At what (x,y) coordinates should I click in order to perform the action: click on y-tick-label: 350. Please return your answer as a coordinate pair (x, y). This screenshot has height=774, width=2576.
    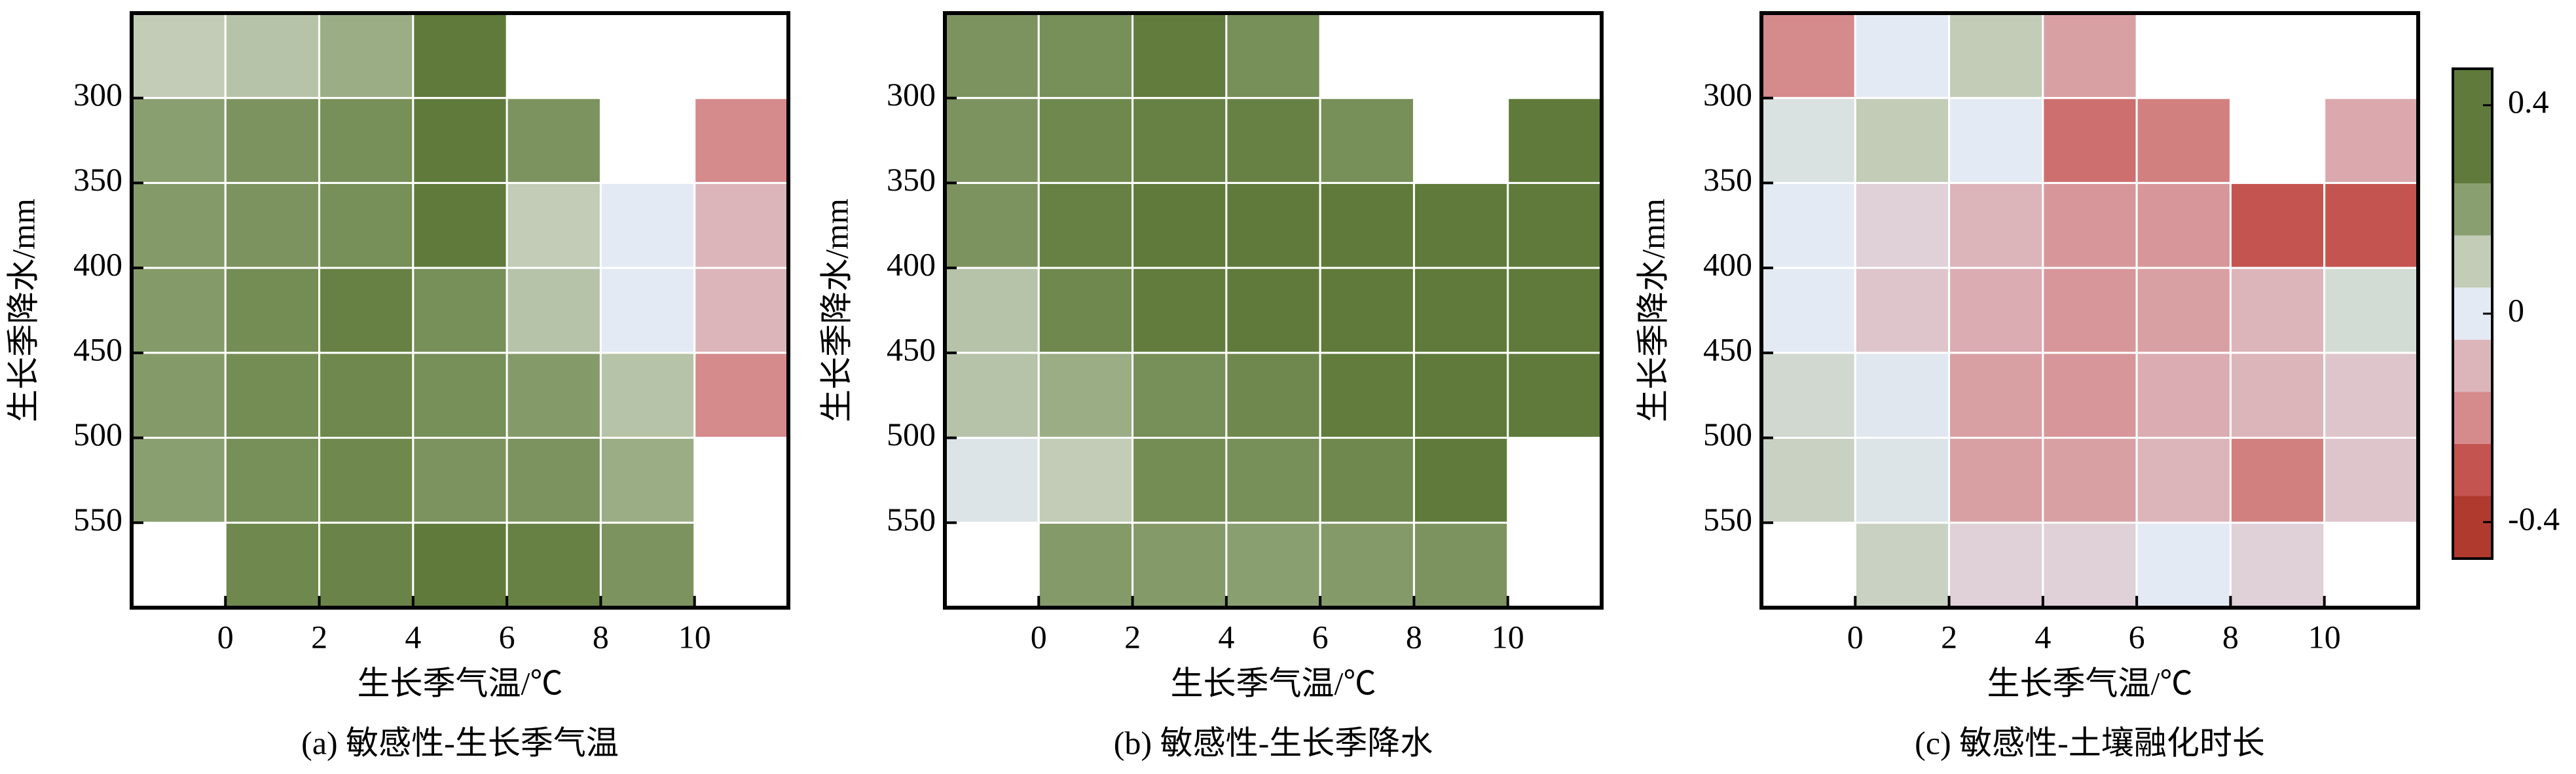
    Looking at the image, I should click on (1727, 179).